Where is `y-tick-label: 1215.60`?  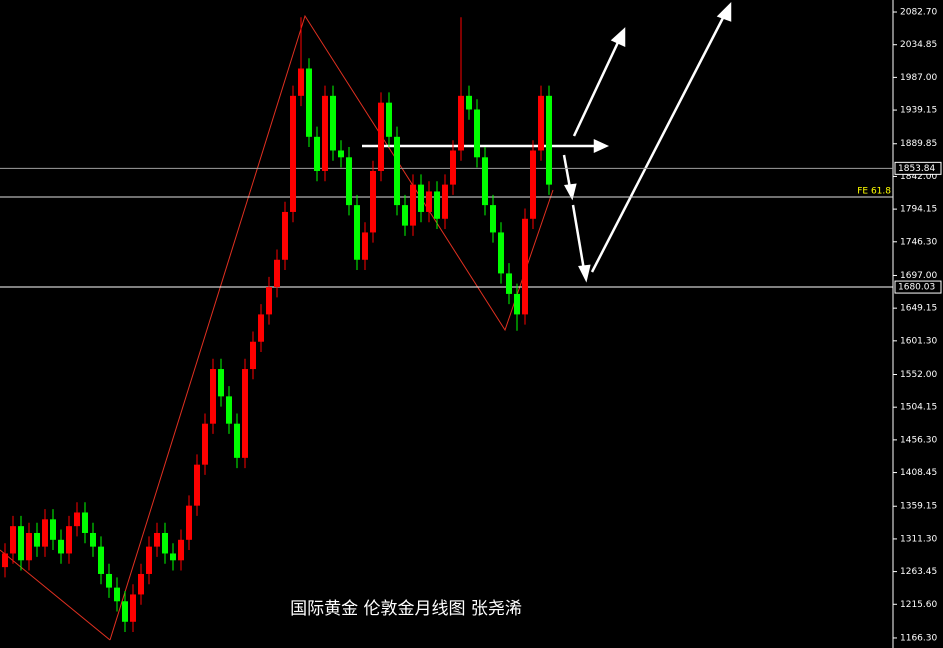 y-tick-label: 1215.60 is located at coordinates (918, 605).